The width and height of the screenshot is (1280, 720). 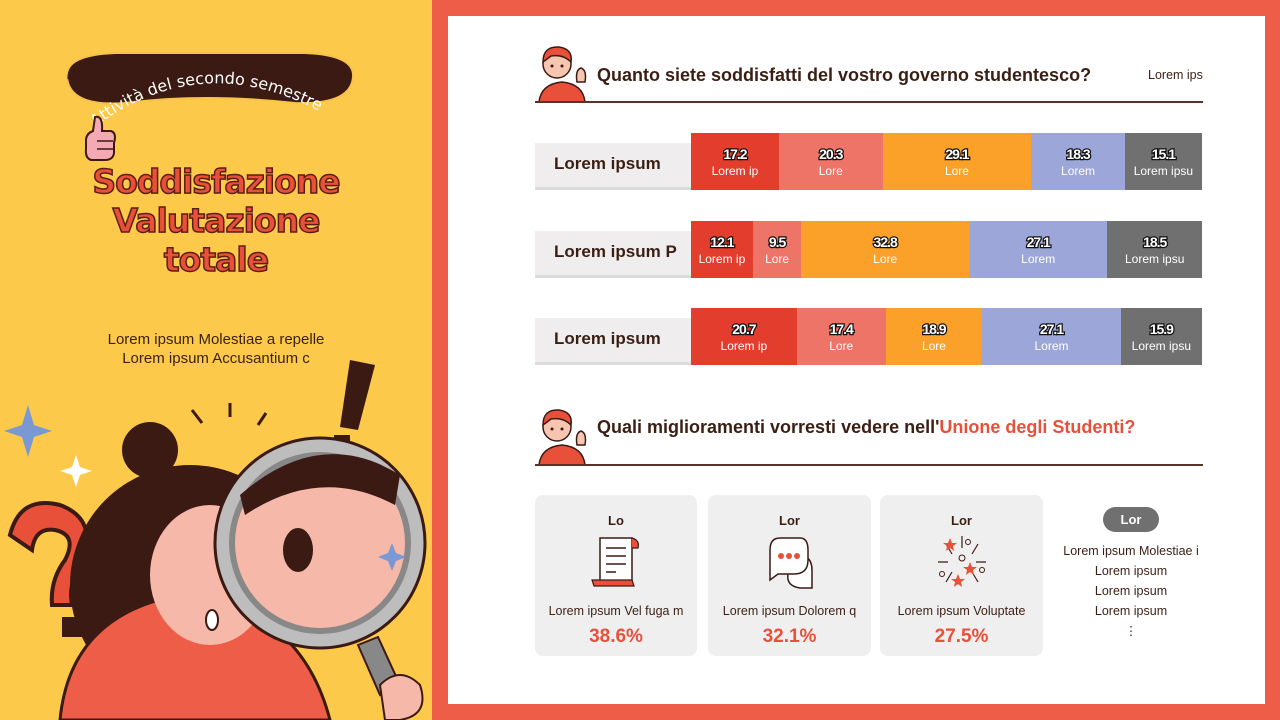 I want to click on thumbs-up-icon, so click(x=100, y=138).